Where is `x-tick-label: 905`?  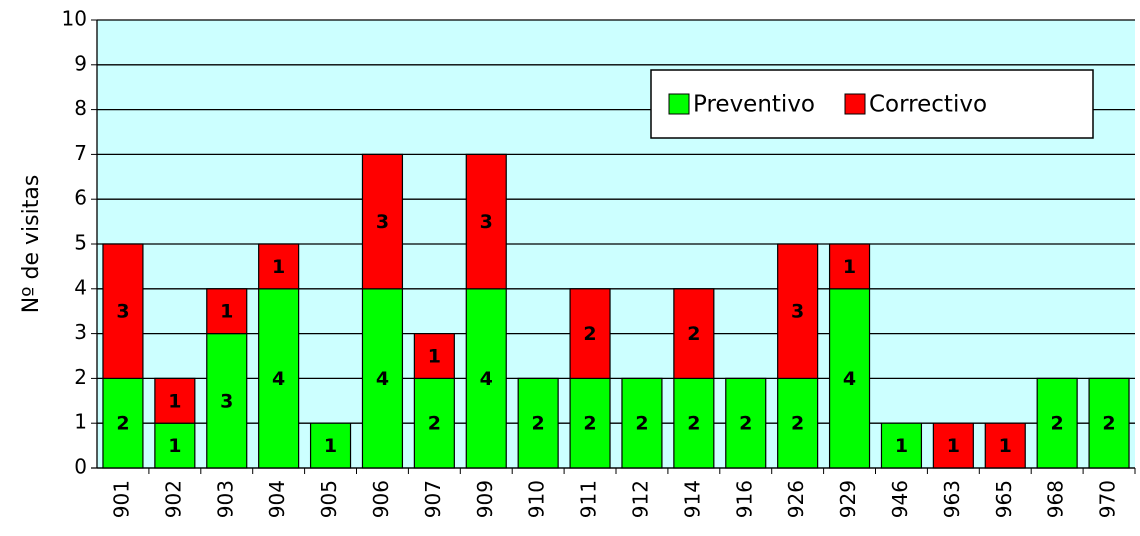 x-tick-label: 905 is located at coordinates (329, 499).